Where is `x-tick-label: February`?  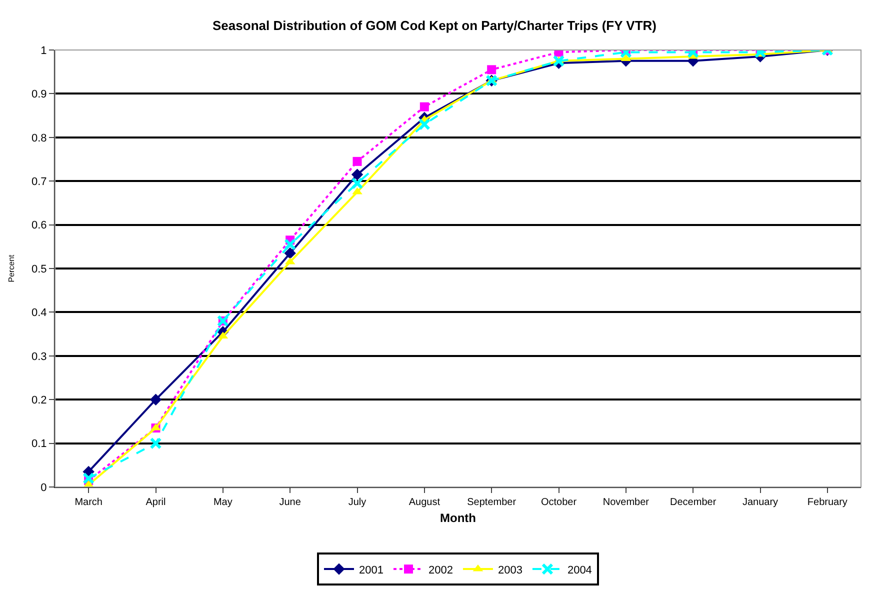
x-tick-label: February is located at coordinates (827, 502).